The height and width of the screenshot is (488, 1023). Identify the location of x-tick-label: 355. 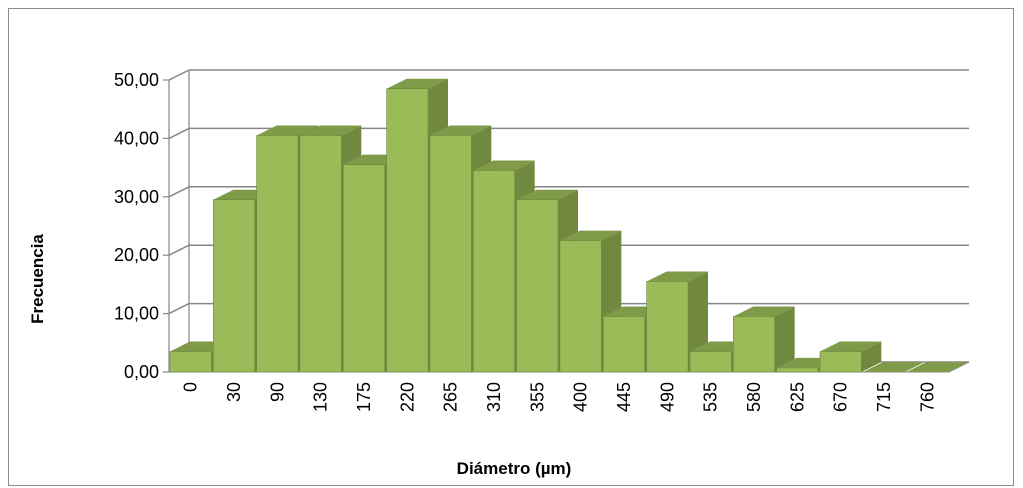
(537, 397).